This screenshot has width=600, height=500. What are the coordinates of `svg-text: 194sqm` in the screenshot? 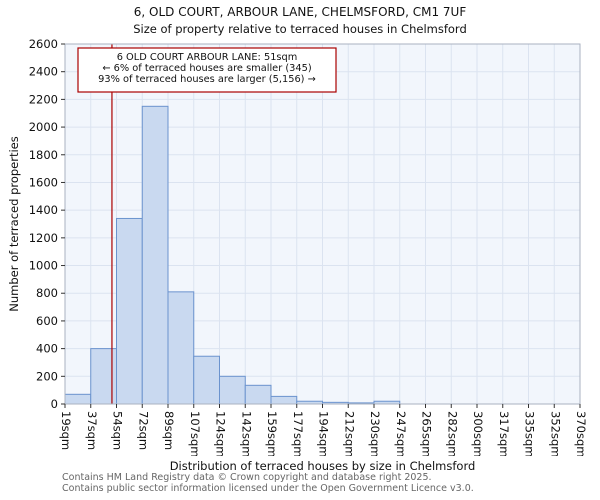 It's located at (324, 433).